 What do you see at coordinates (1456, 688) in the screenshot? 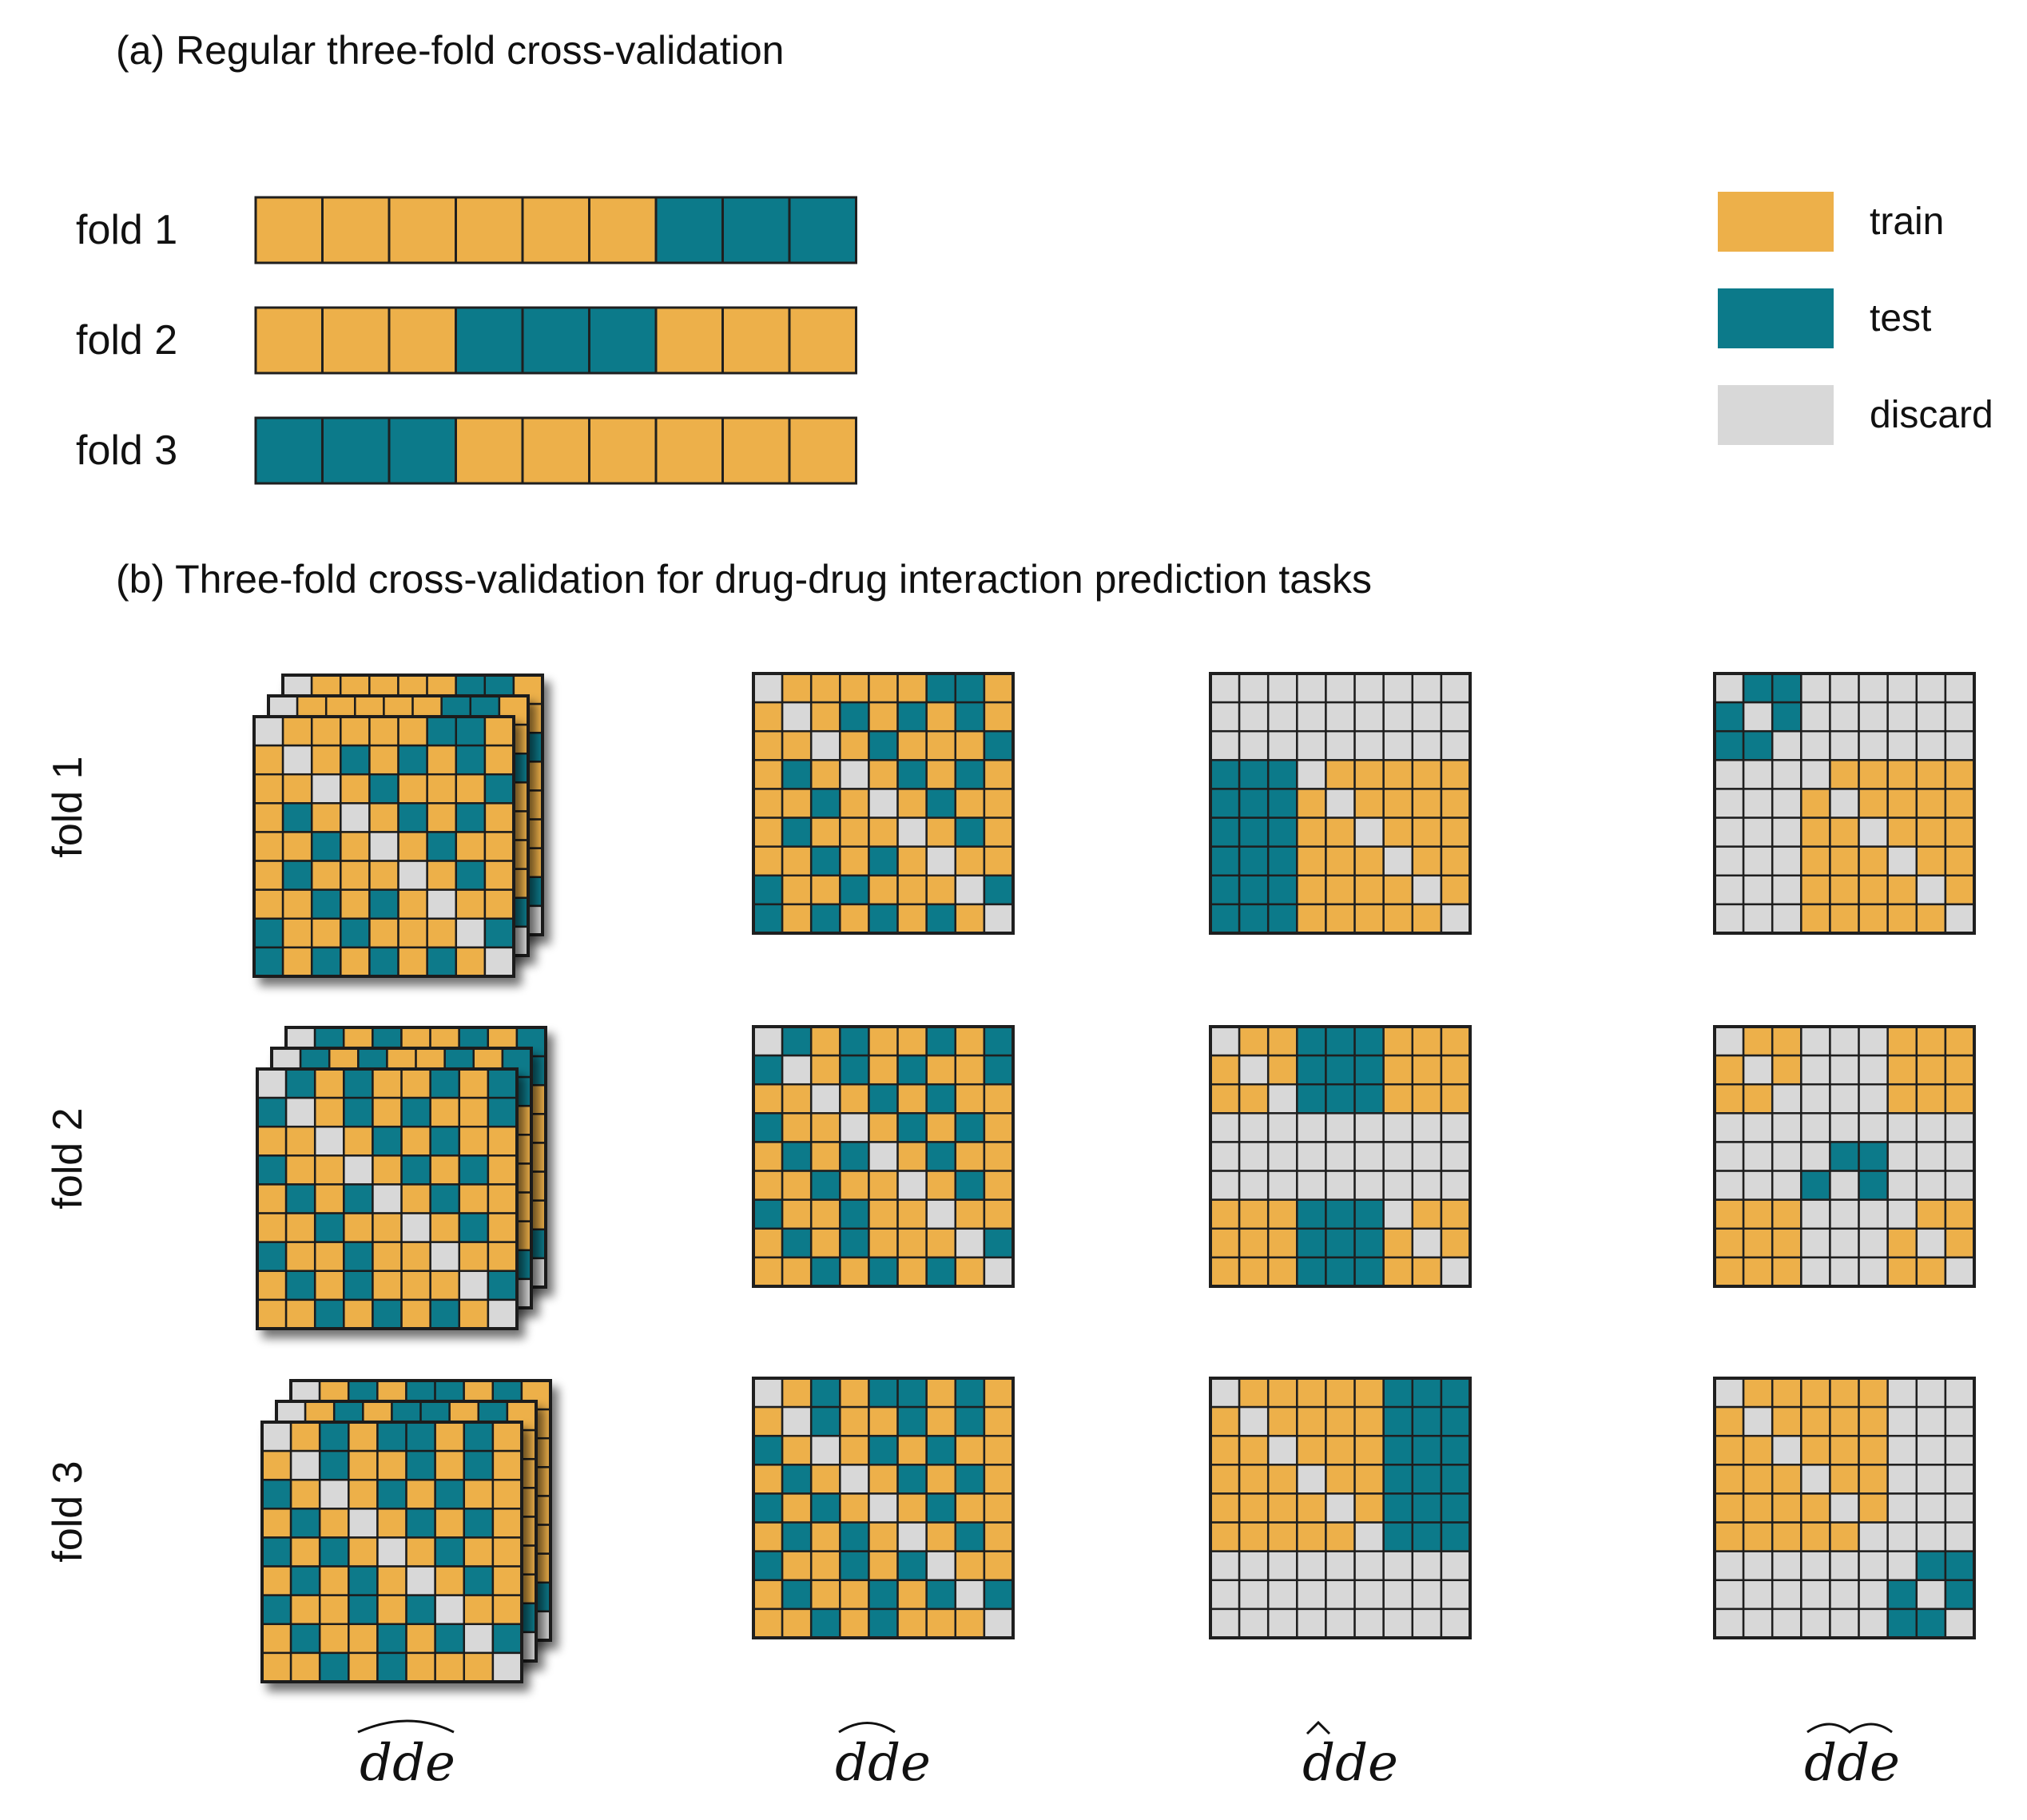
I see `matrix-fold-1-task-3-cell-r1-c9` at bounding box center [1456, 688].